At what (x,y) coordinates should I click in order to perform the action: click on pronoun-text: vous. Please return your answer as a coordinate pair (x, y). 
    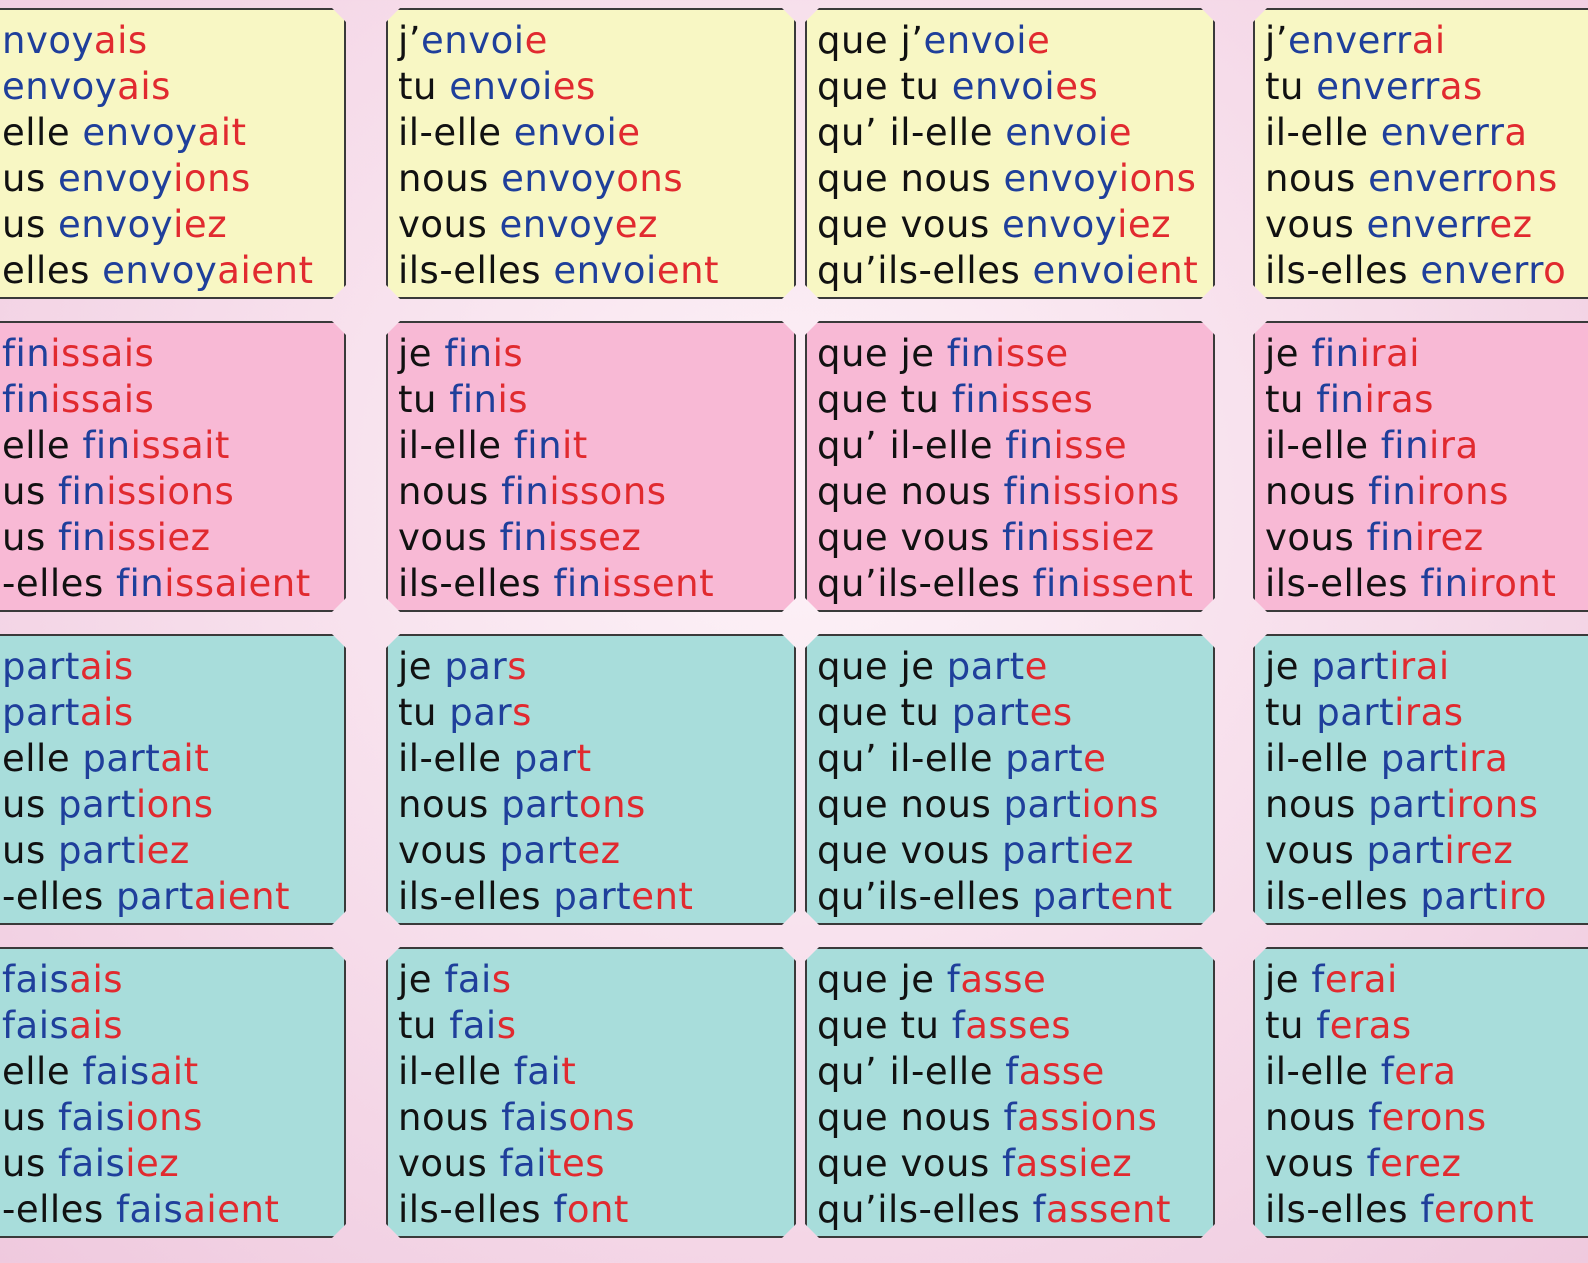
    Looking at the image, I should click on (1316, 537).